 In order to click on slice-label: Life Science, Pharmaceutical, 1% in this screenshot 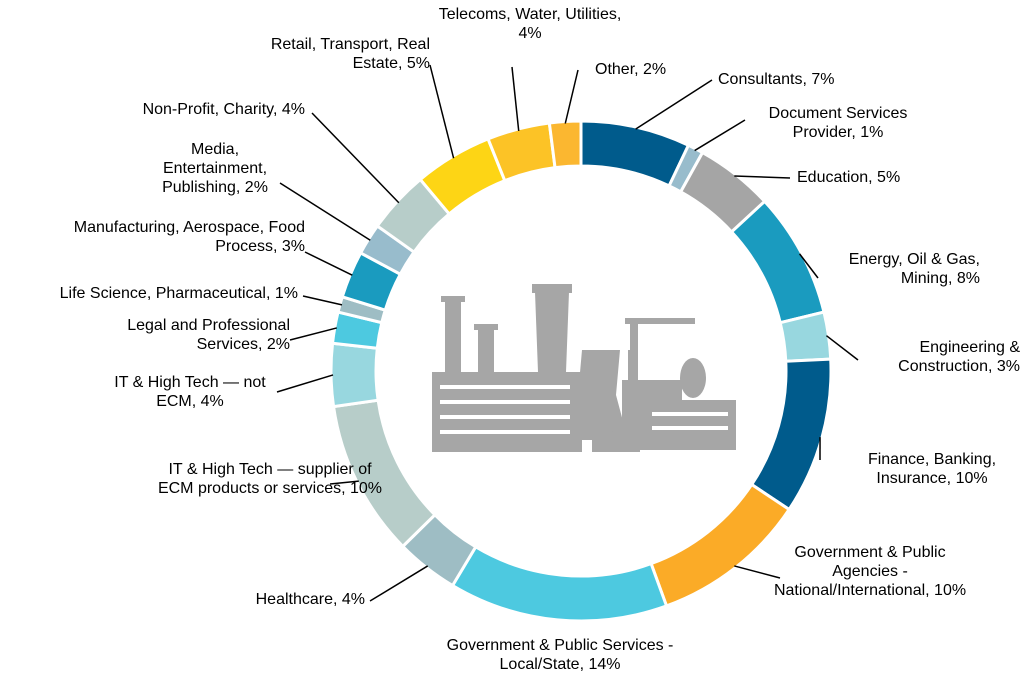, I will do `click(178, 293)`.